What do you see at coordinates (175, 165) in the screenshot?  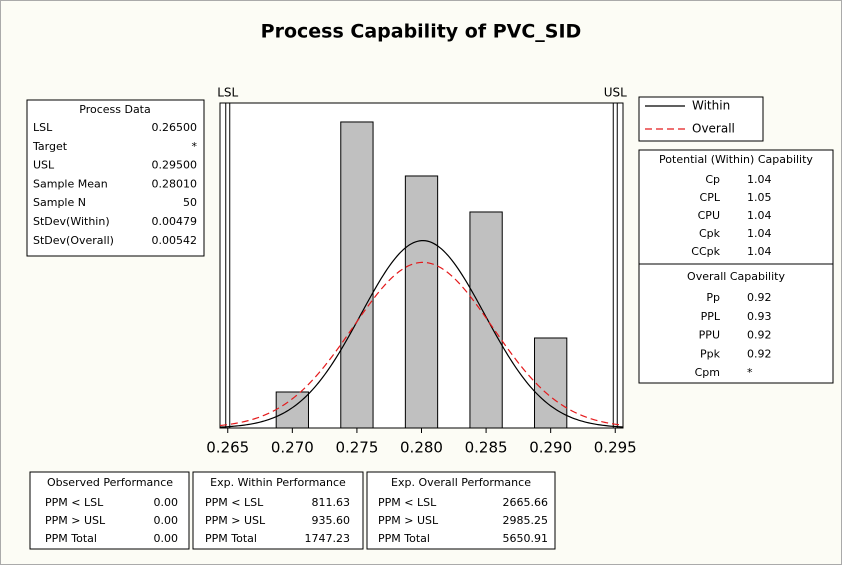 I see `row-value: 0.29500` at bounding box center [175, 165].